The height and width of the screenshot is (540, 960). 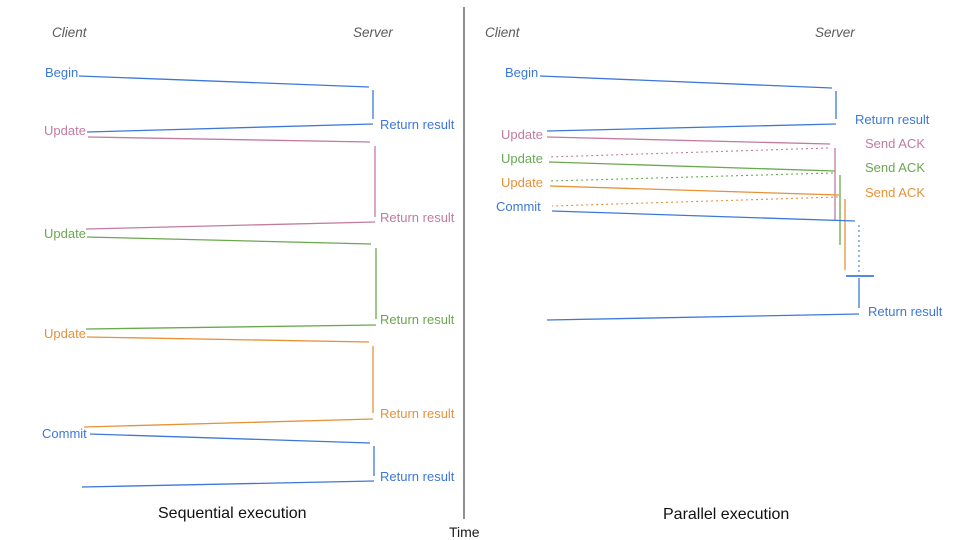 I want to click on par-update2-request-arrow, so click(x=692, y=166).